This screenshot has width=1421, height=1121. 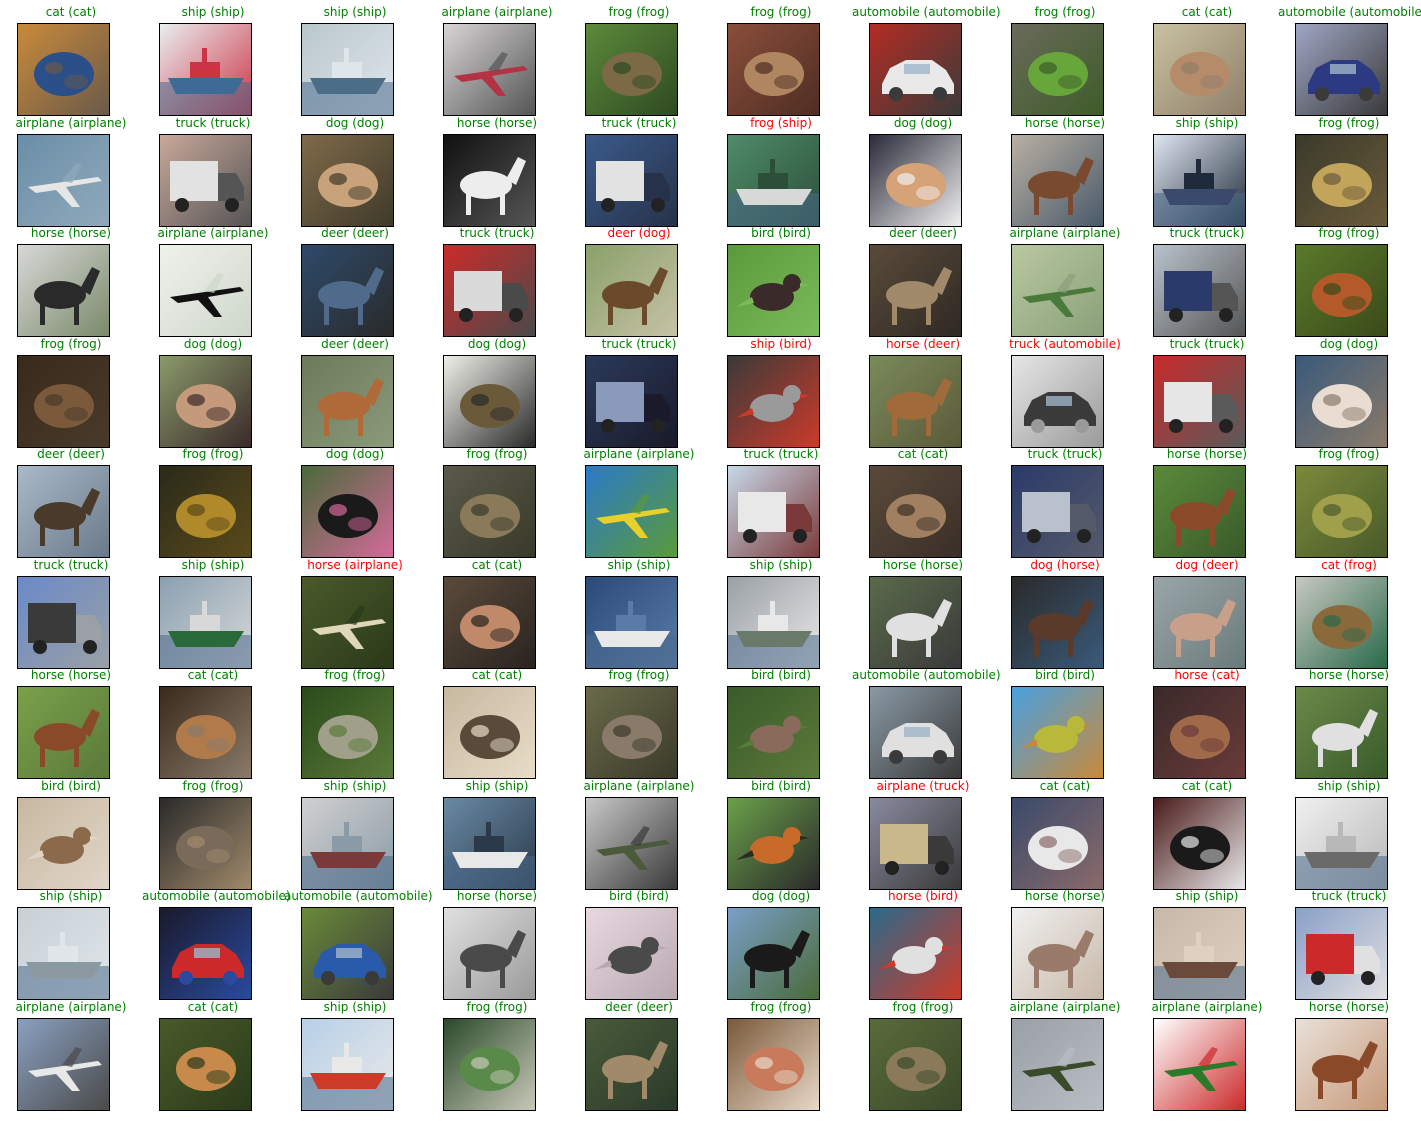 What do you see at coordinates (1207, 675) in the screenshot?
I see `prediction-label: horse (cat)` at bounding box center [1207, 675].